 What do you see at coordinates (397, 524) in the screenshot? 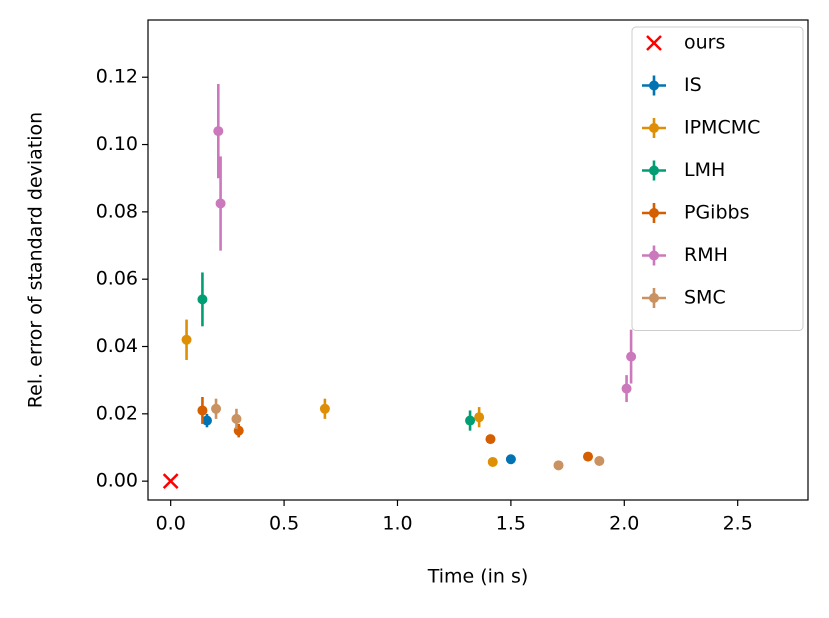
I see `x-tick-label: 1.0` at bounding box center [397, 524].